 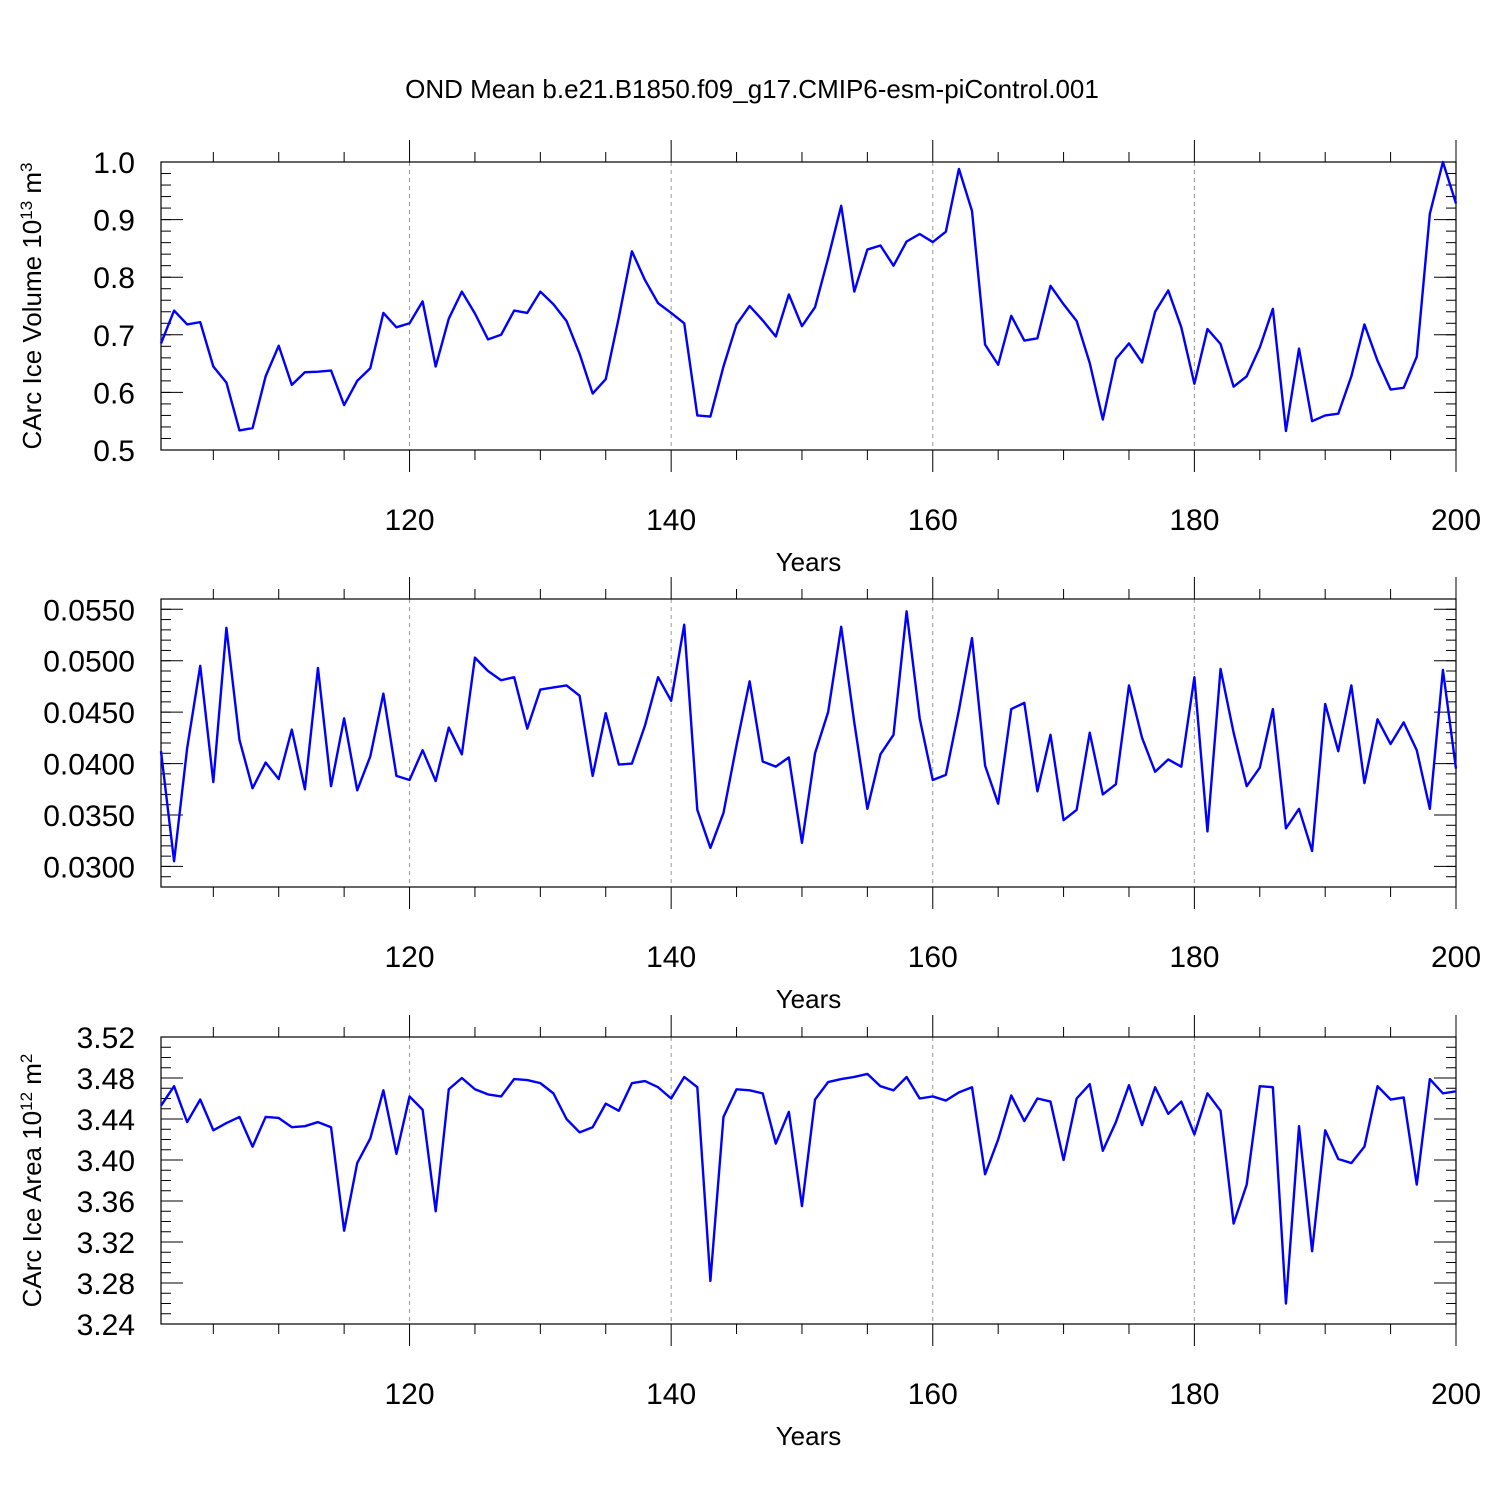 I want to click on y-tick-label: 0.0550, so click(x=89, y=610).